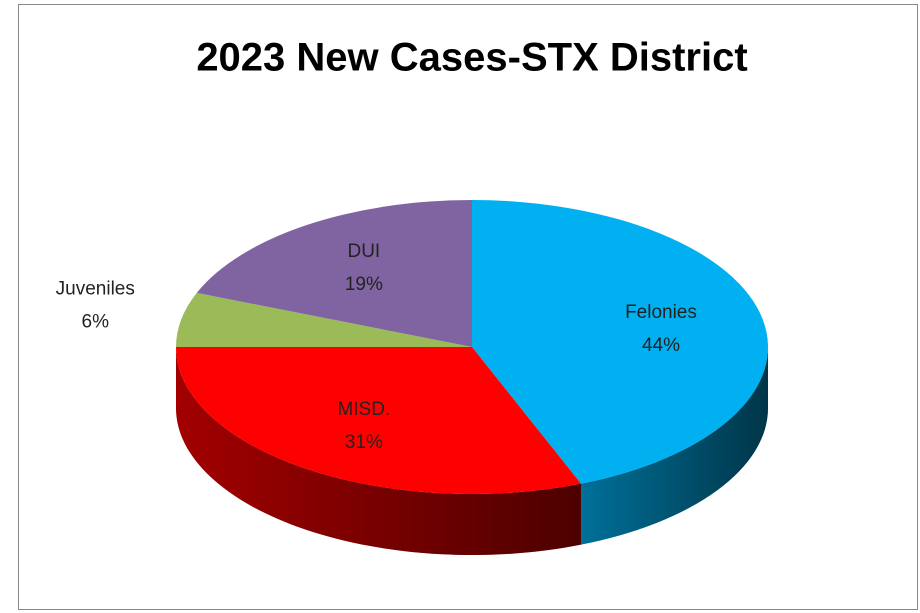 The height and width of the screenshot is (613, 920). What do you see at coordinates (661, 345) in the screenshot?
I see `data-label-value: 44%` at bounding box center [661, 345].